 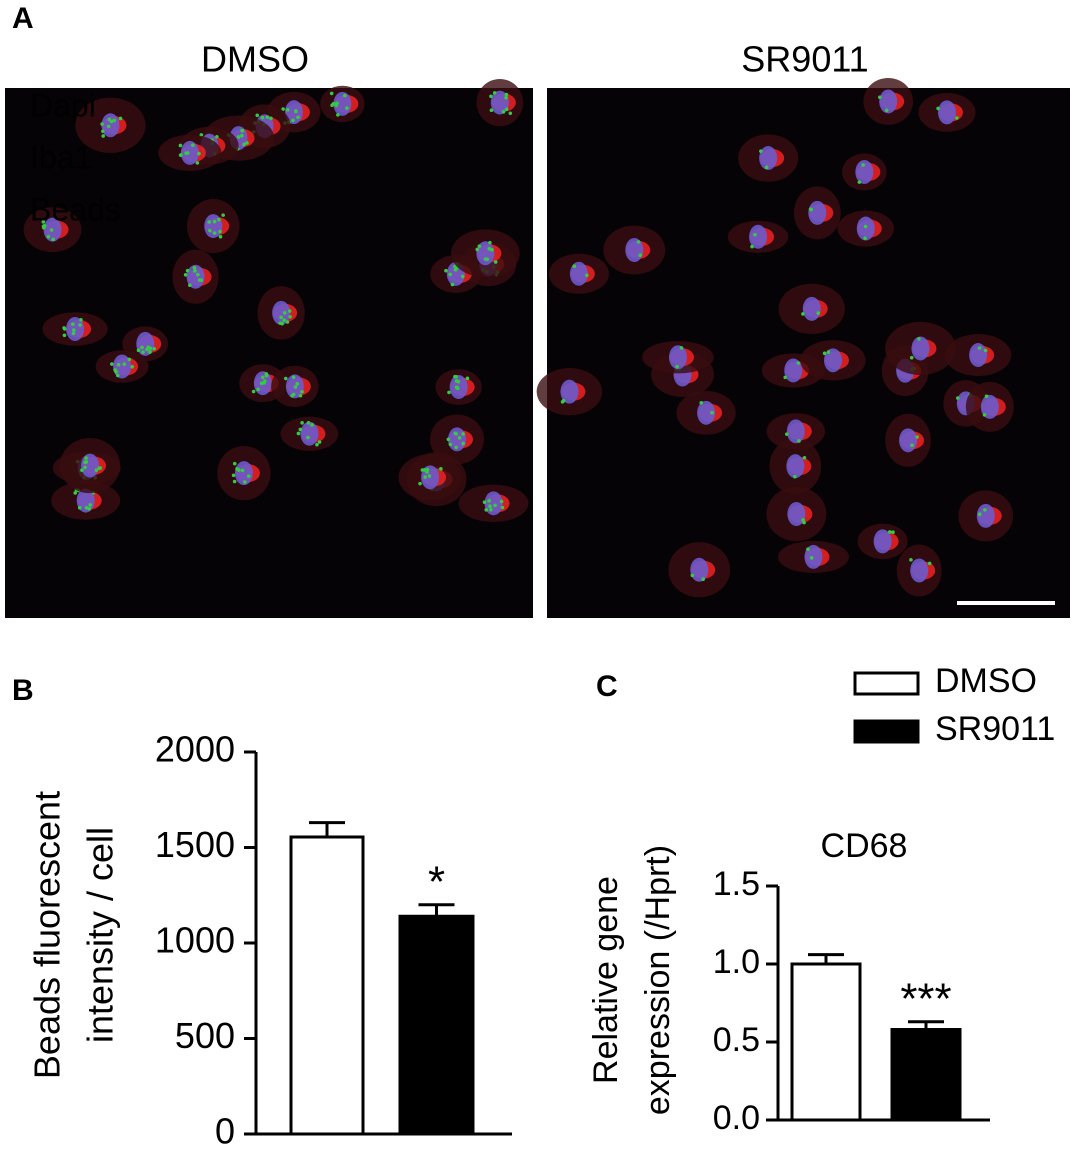 I want to click on image-title: DMSO, so click(x=255, y=59).